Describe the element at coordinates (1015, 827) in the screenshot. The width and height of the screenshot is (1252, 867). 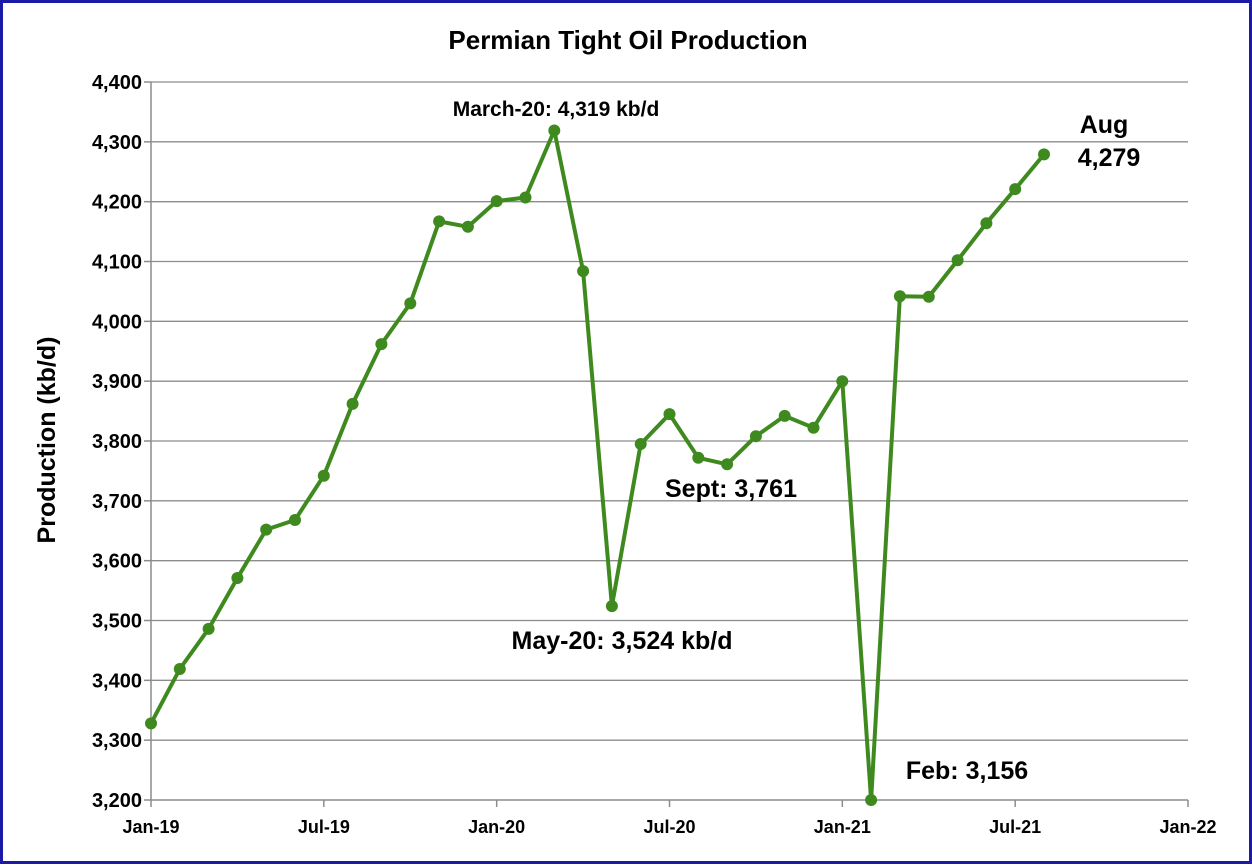
I see `x-tick-label: Jul-21` at that location.